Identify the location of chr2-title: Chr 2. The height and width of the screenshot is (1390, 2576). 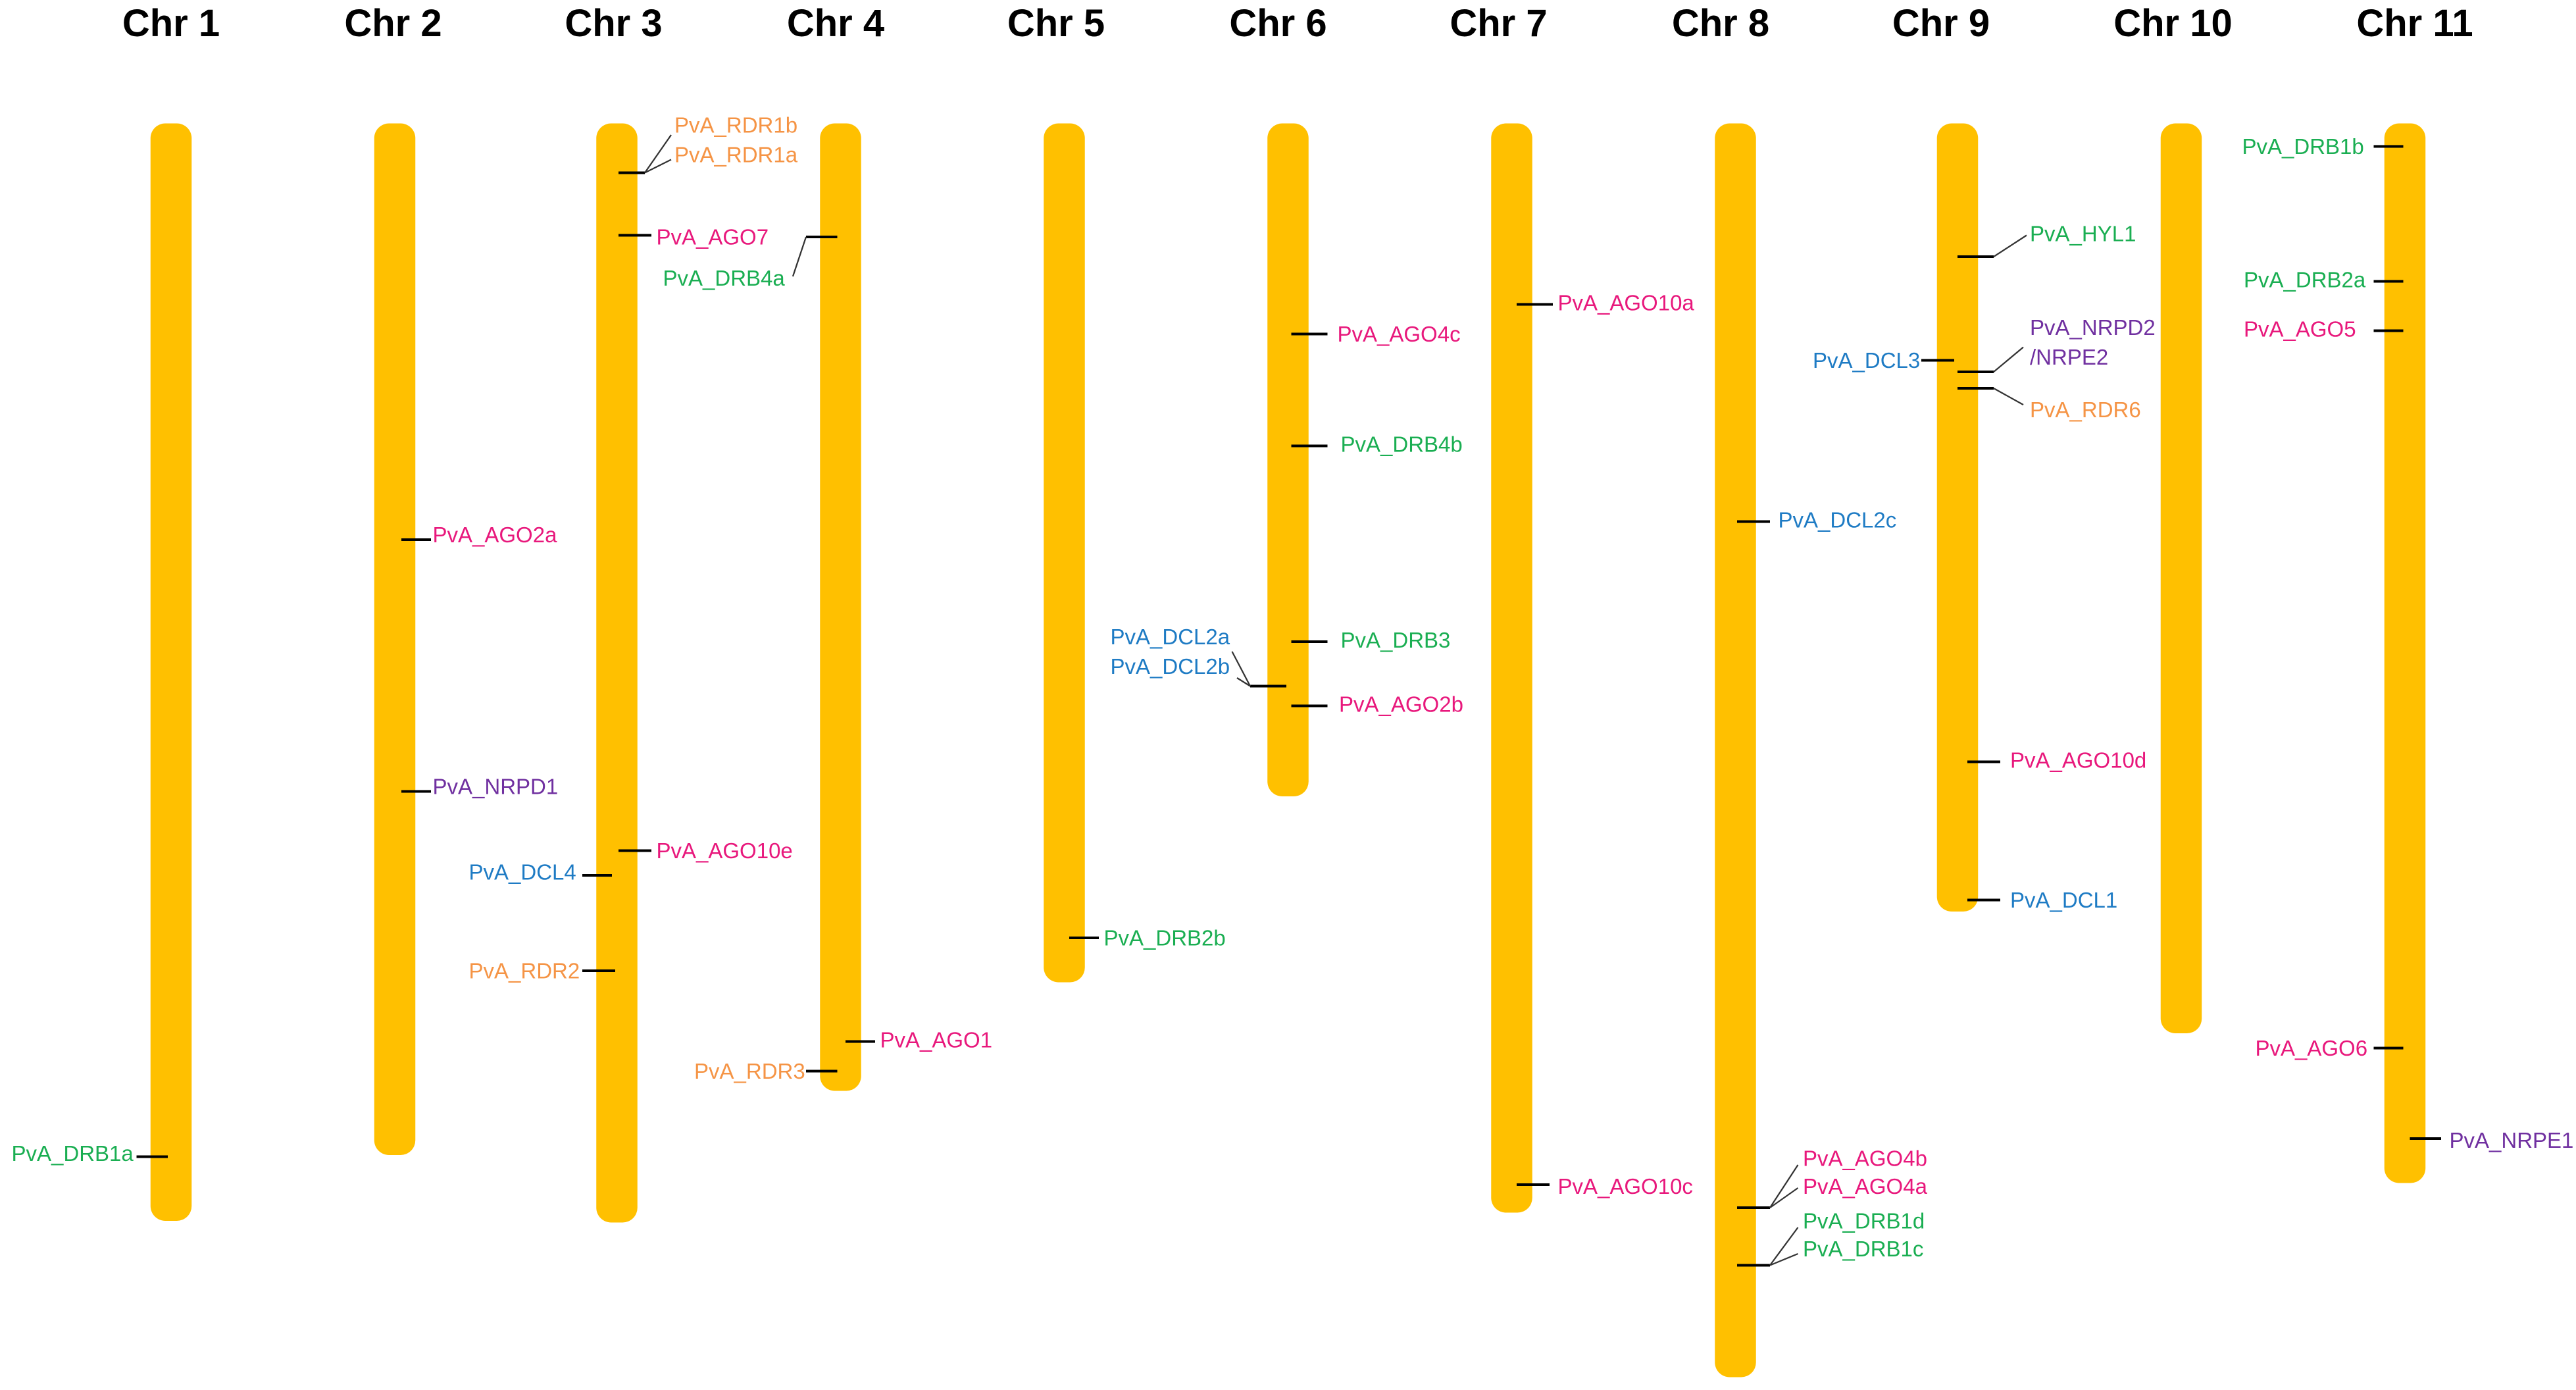
(393, 23).